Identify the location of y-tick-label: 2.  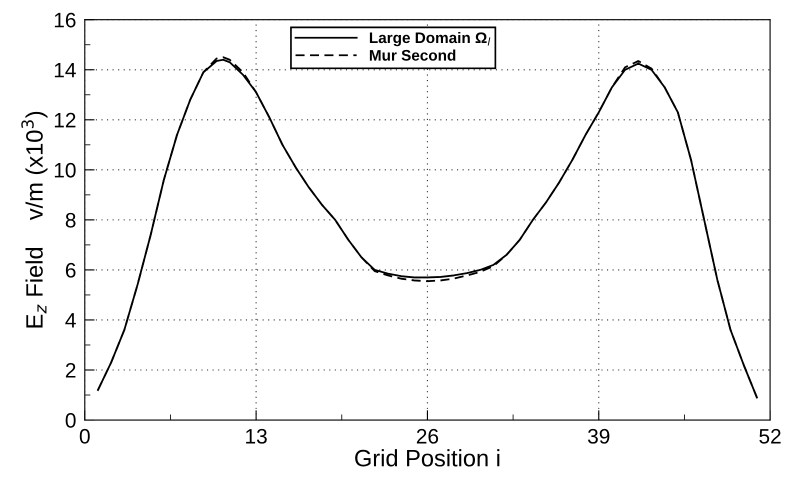
(71, 370).